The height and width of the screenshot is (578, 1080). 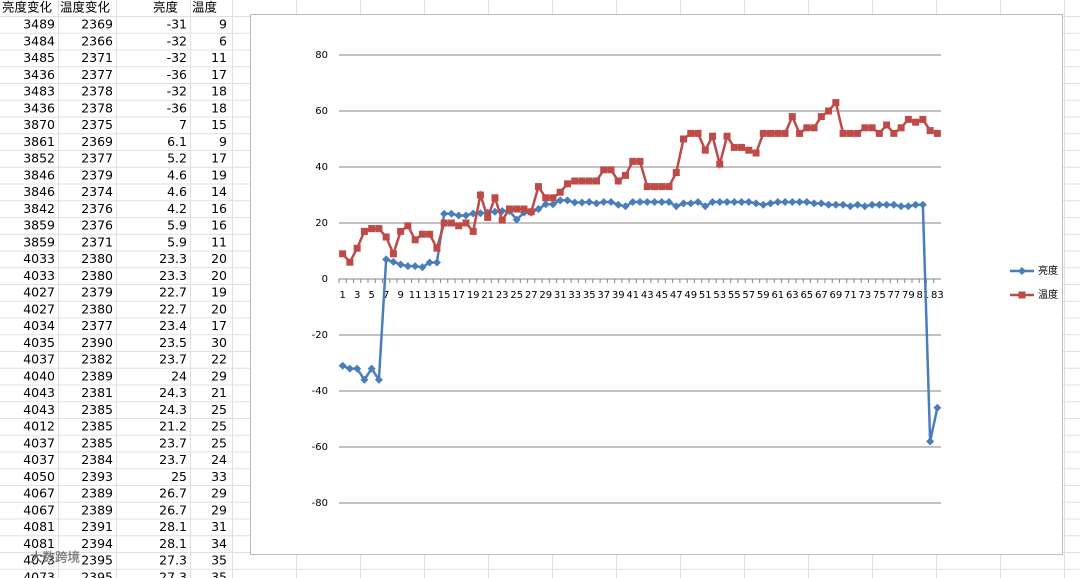 What do you see at coordinates (219, 543) in the screenshot?
I see `cell: 34` at bounding box center [219, 543].